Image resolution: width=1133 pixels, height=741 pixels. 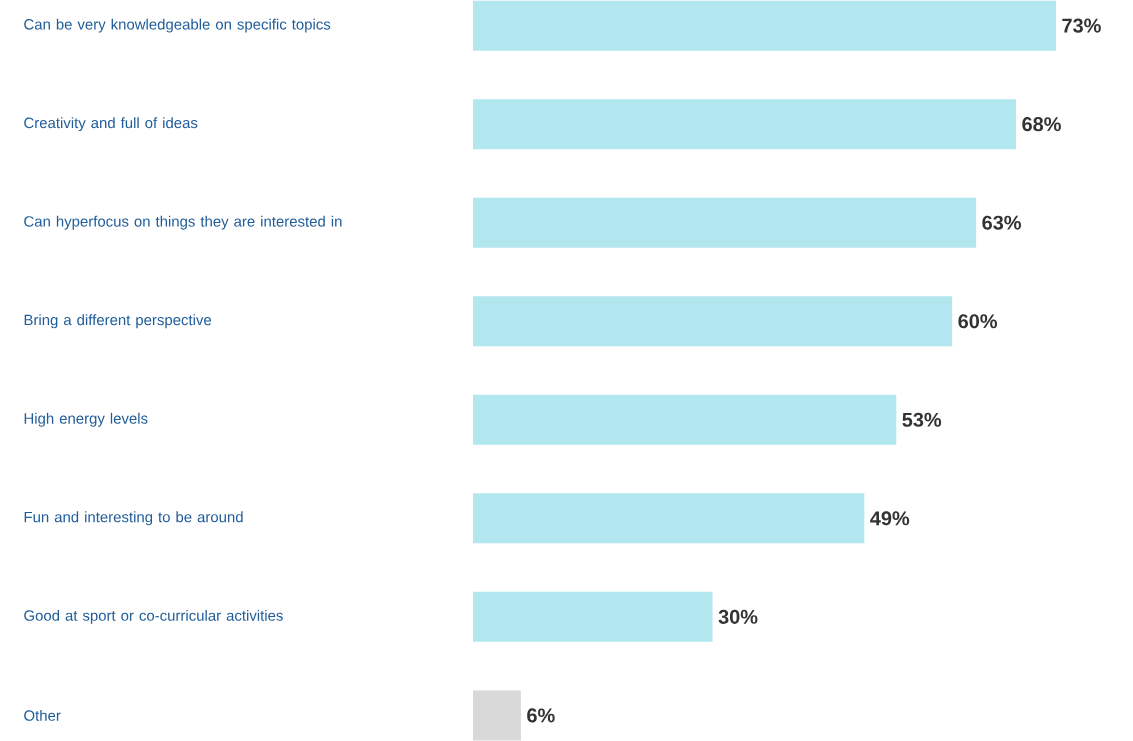 What do you see at coordinates (86, 419) in the screenshot?
I see `y-tick-label: High energy levels` at bounding box center [86, 419].